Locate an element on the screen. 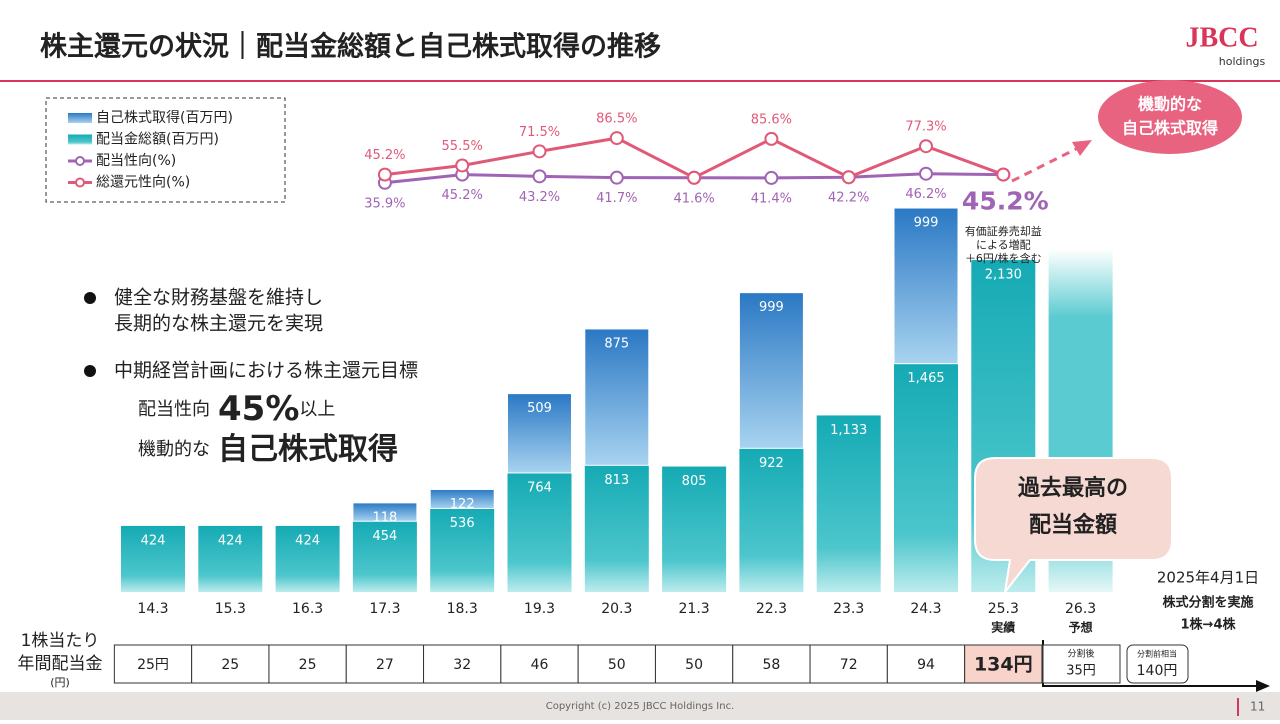 This screenshot has height=724, width=1280. x-tick-label: 17.3 is located at coordinates (384, 609).